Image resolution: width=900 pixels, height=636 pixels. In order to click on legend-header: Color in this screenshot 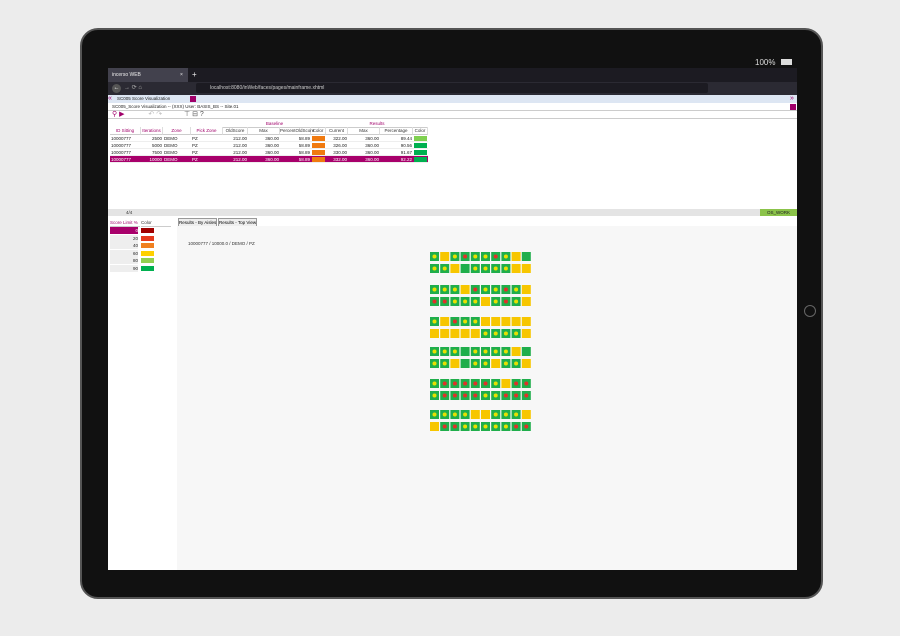, I will do `click(156, 223)`.